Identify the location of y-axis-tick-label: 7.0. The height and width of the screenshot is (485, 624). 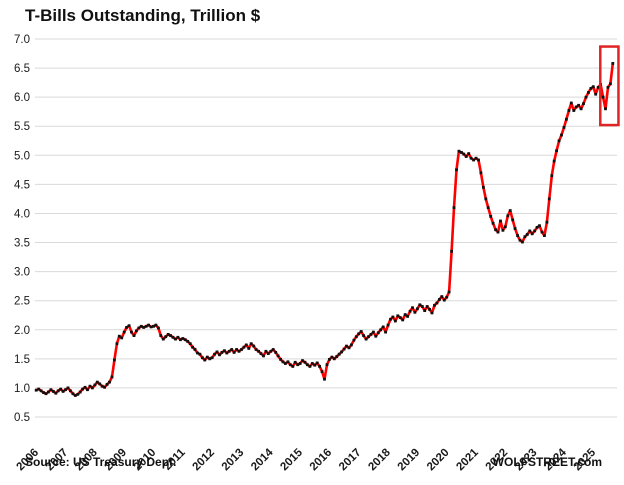
(22, 40).